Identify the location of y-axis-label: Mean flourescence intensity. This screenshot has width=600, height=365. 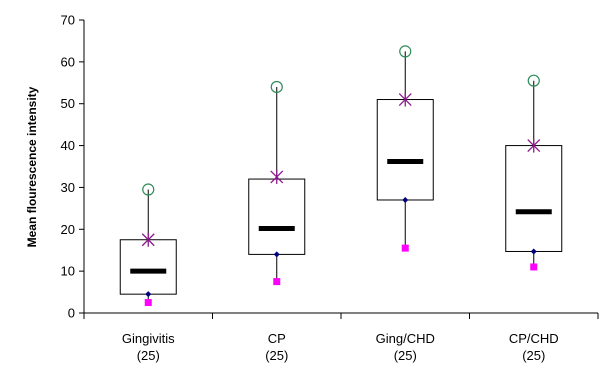
(32, 166).